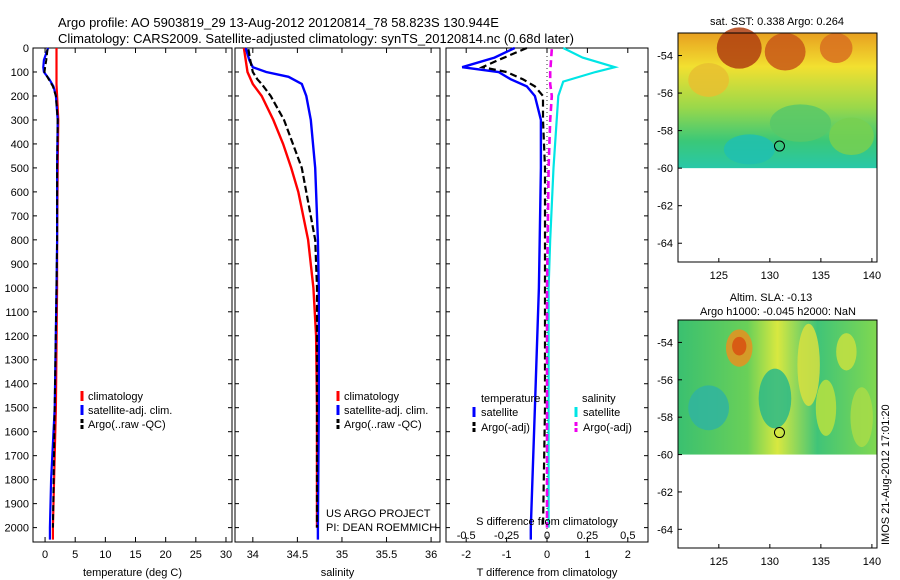 This screenshot has height=580, width=900. What do you see at coordinates (20, 121) in the screenshot?
I see `y-tick-label: 300` at bounding box center [20, 121].